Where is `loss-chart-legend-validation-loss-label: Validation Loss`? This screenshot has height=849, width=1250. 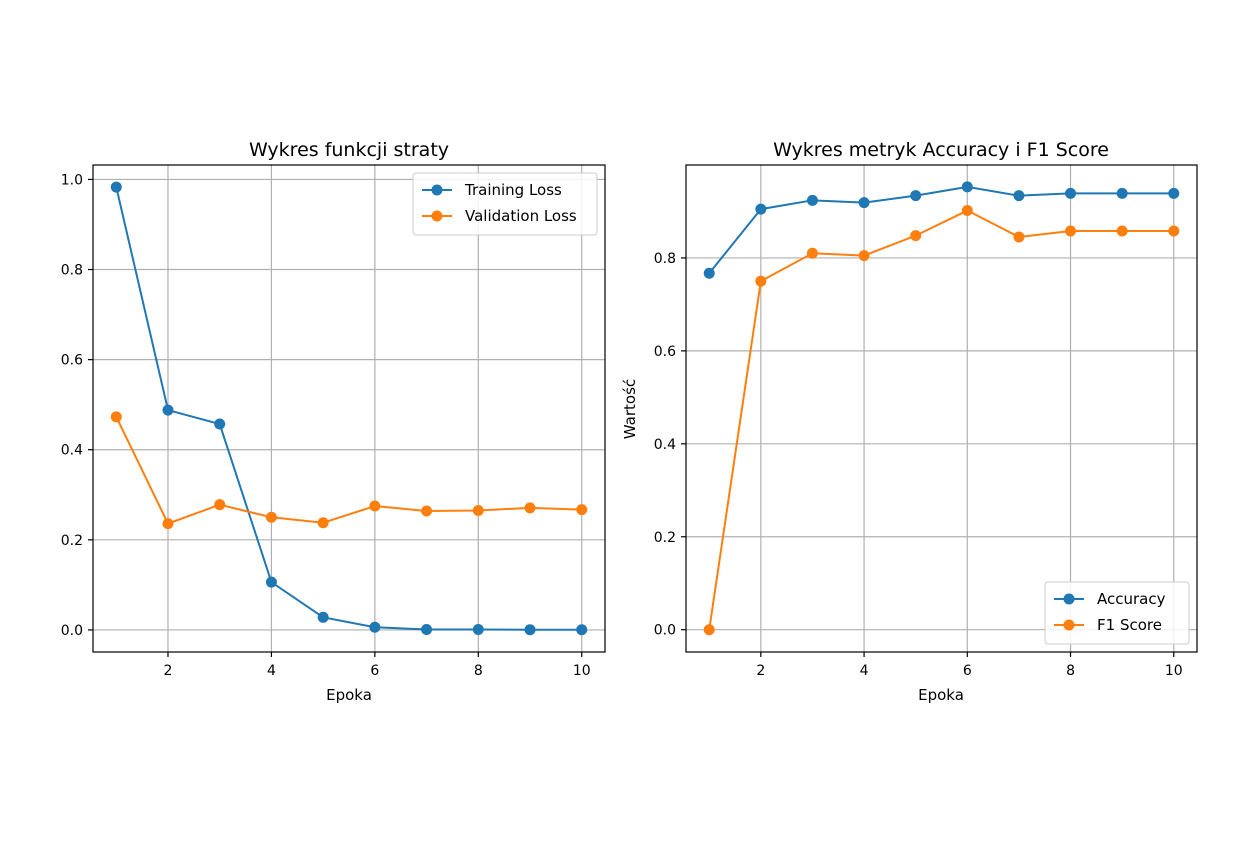 loss-chart-legend-validation-loss-label: Validation Loss is located at coordinates (521, 216).